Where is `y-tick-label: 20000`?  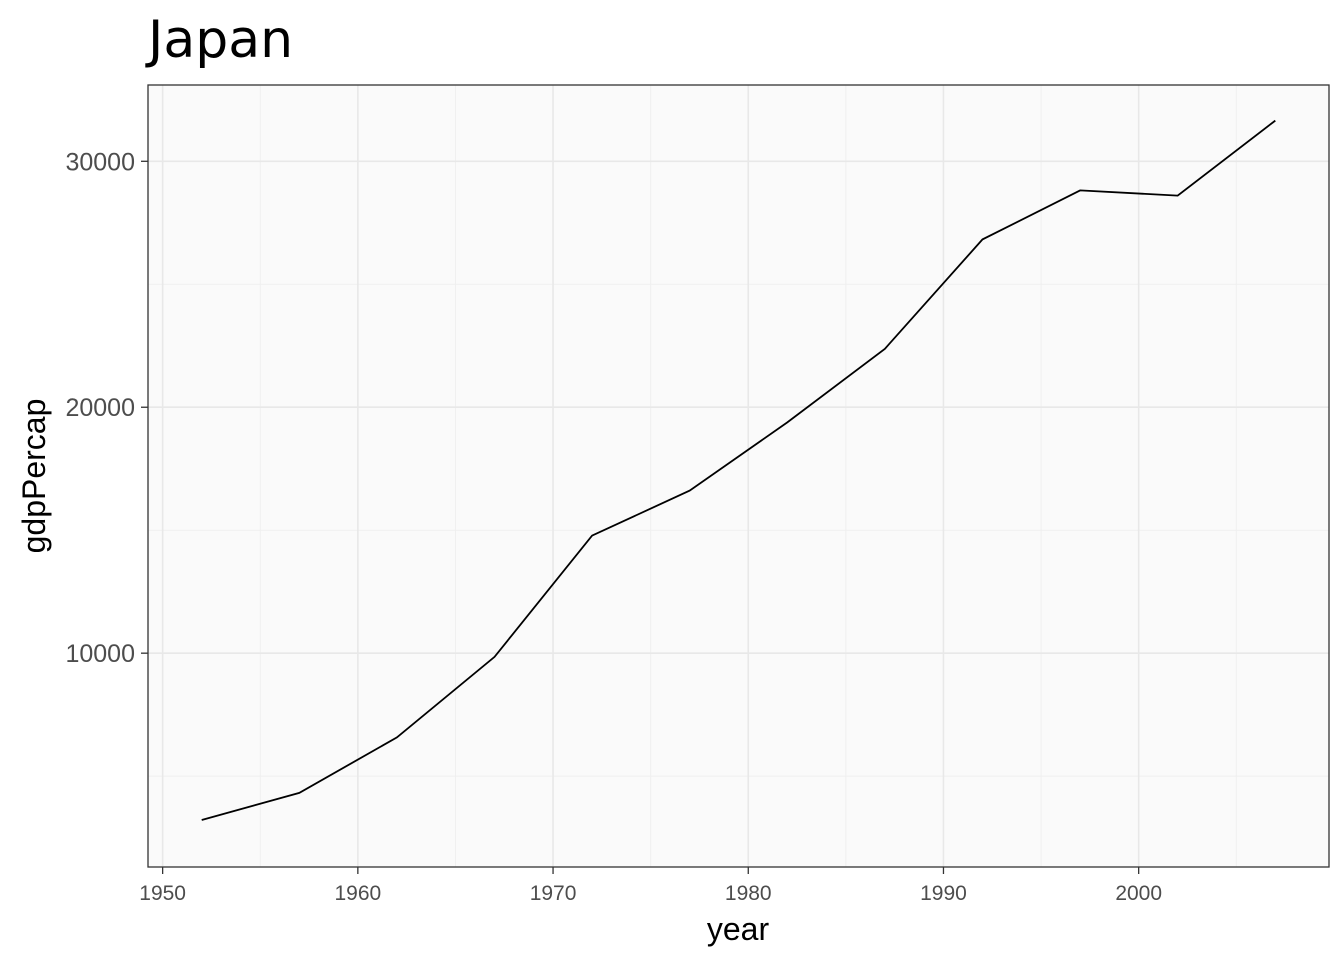 y-tick-label: 20000 is located at coordinates (100, 408).